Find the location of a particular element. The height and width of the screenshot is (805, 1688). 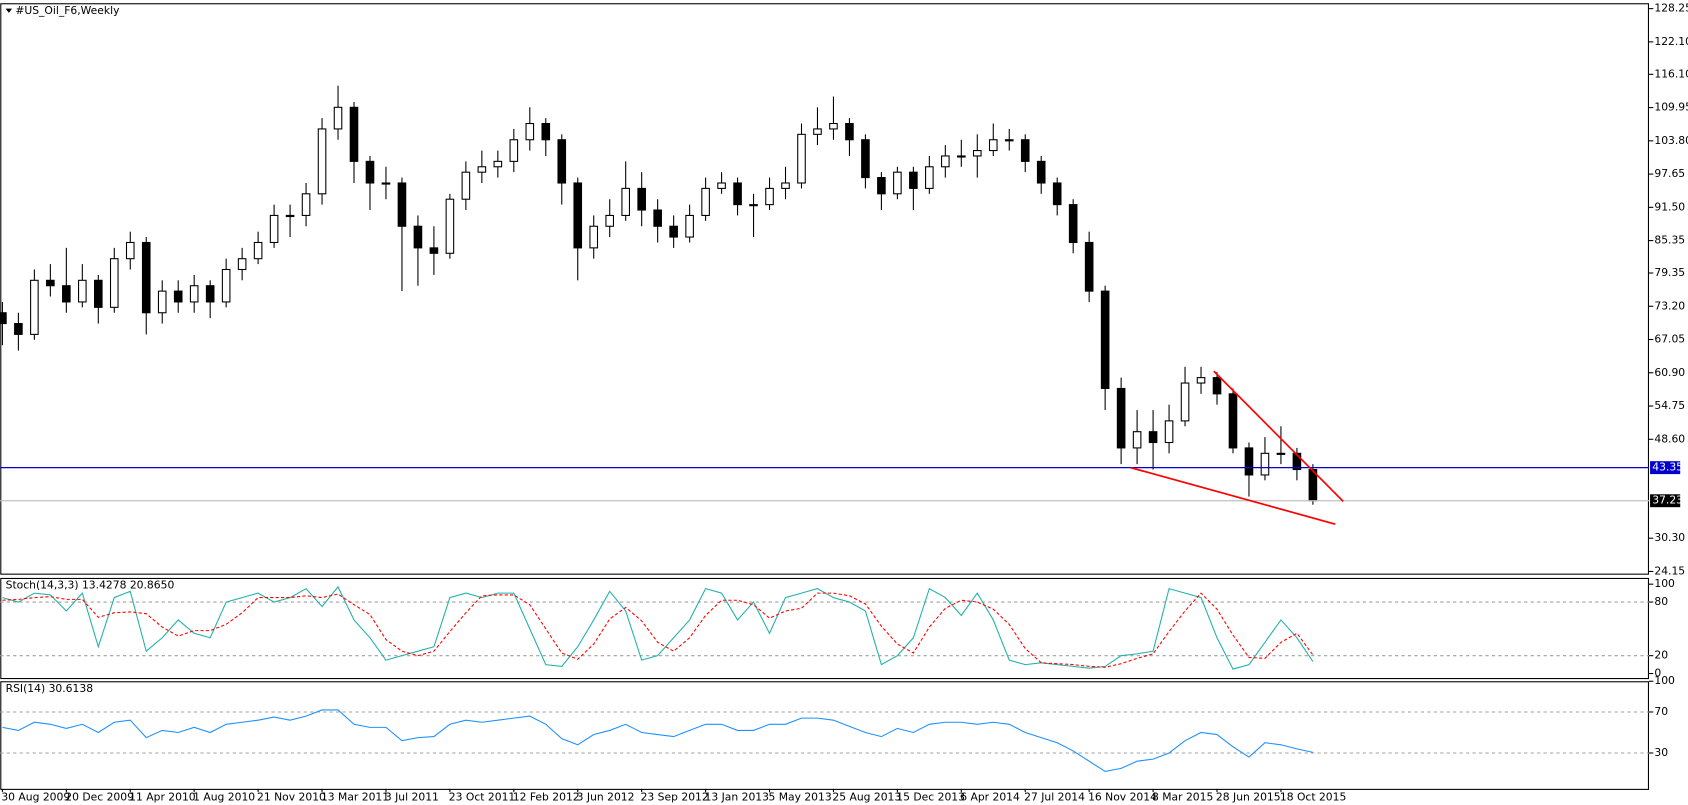

y-tick-label: 24.15 is located at coordinates (1669, 570).